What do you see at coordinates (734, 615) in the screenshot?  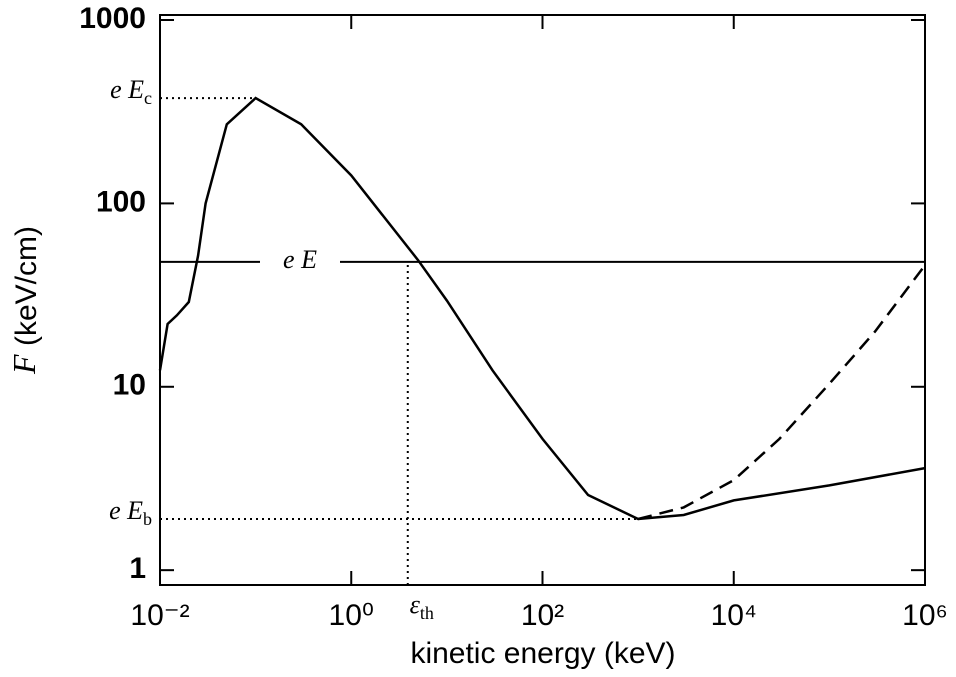 I see `x-tick-label: 10⁴` at bounding box center [734, 615].